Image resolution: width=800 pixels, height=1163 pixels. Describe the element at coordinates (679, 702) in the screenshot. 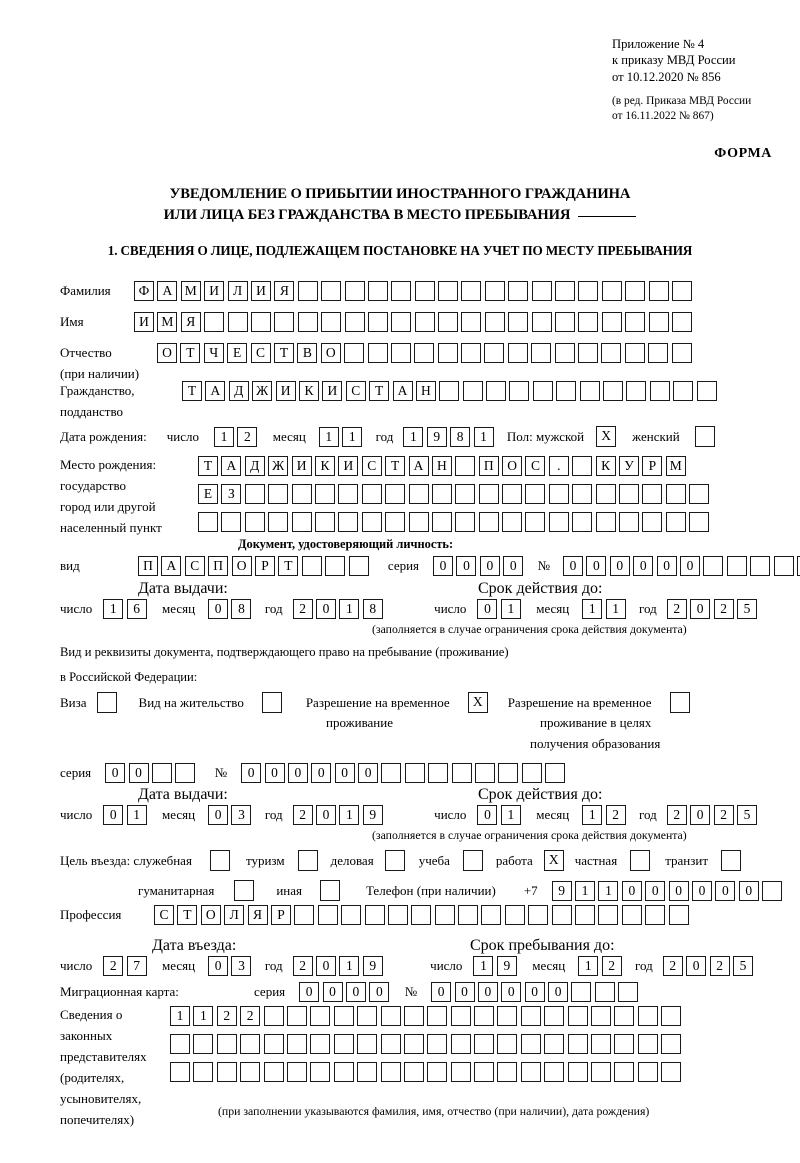

I see `checkbox-temp-edu` at that location.